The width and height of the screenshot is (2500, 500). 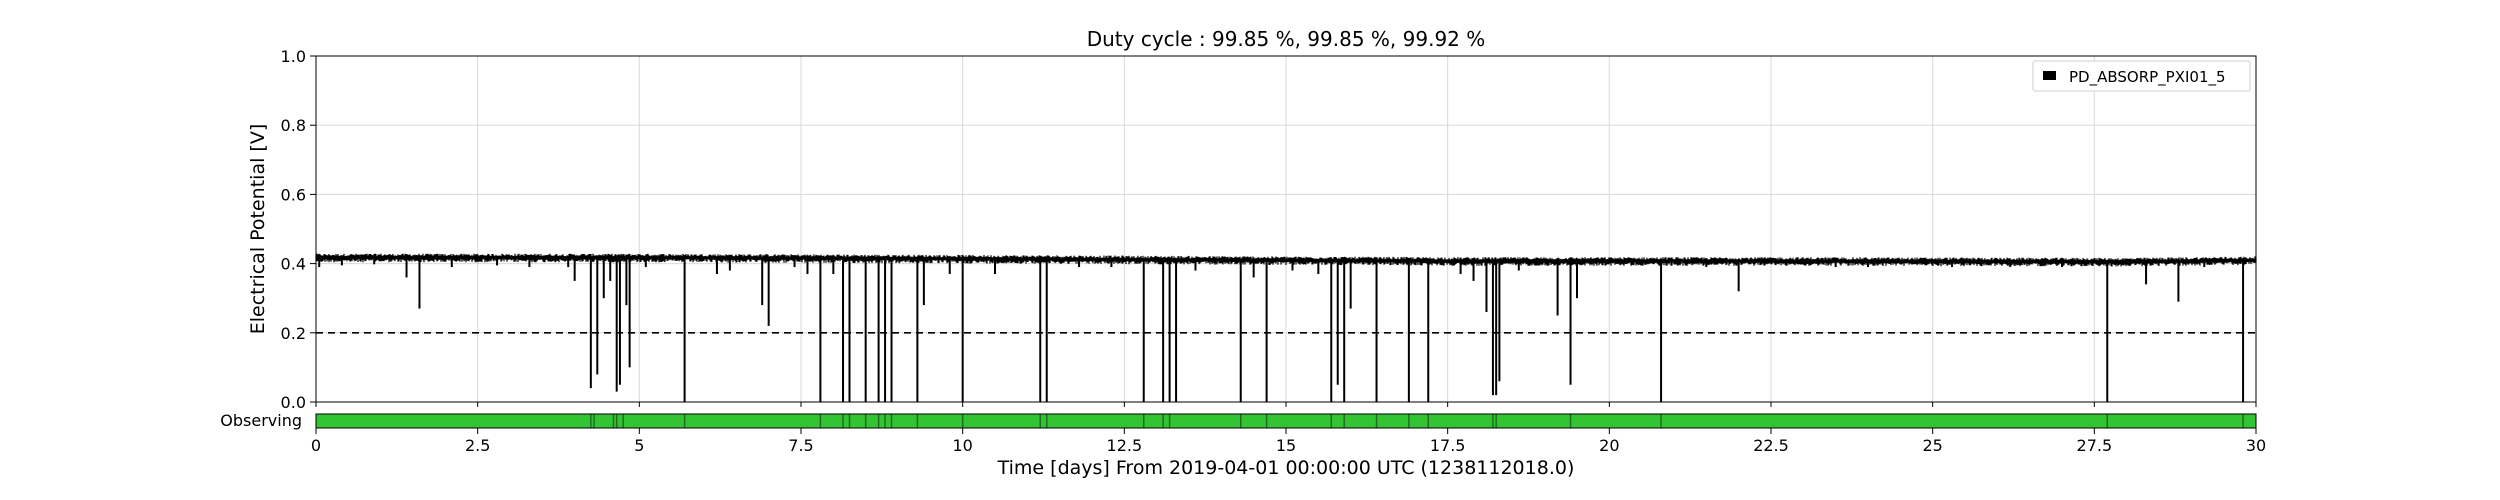 What do you see at coordinates (962, 445) in the screenshot?
I see `x-tick-label: 10` at bounding box center [962, 445].